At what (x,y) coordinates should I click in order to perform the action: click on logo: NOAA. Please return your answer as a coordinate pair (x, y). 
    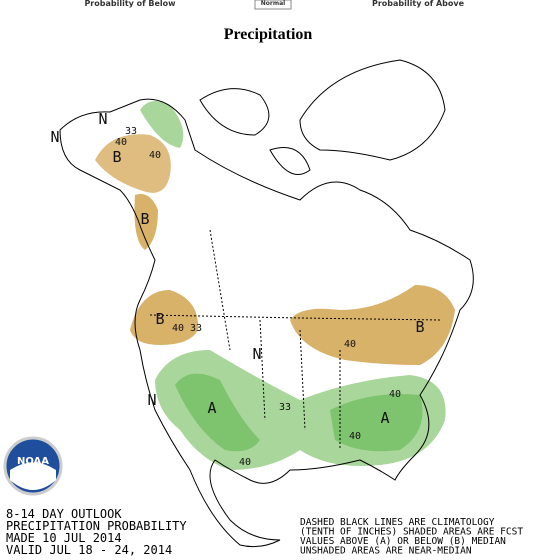
    Looking at the image, I should click on (33, 466).